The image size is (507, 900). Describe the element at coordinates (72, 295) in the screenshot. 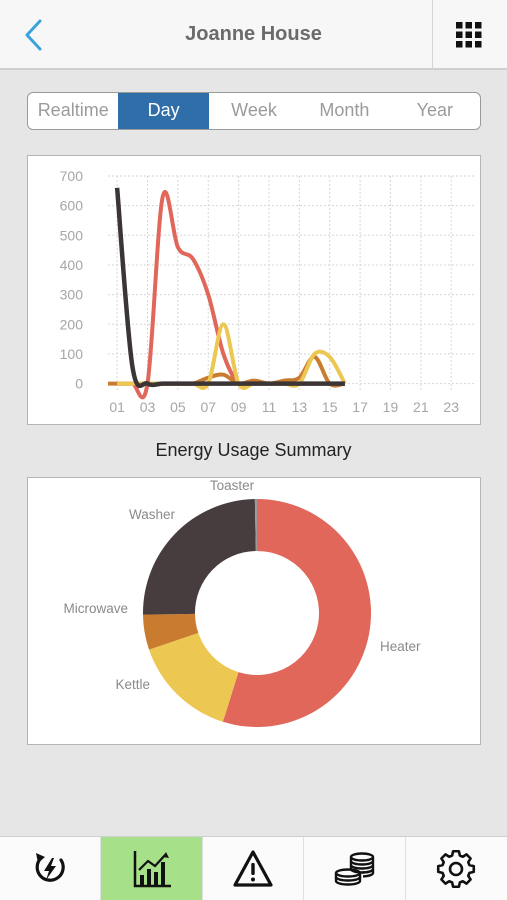

I see `y-tick-label: 300` at that location.